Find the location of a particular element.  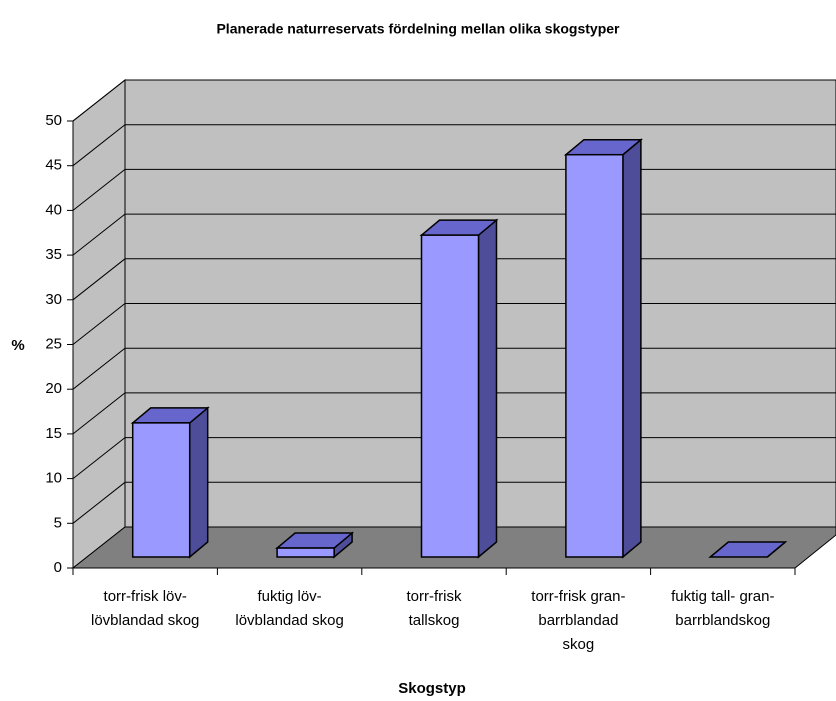

y-tick-label: 25 is located at coordinates (53, 343).